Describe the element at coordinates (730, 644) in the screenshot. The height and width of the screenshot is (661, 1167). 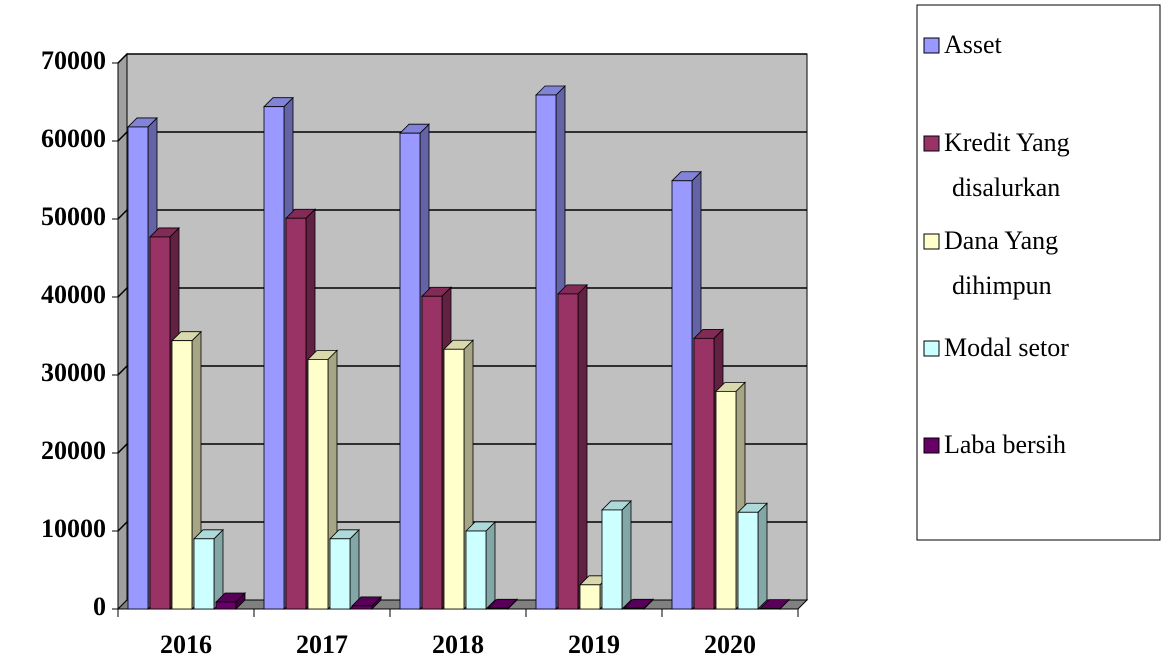
I see `x-tick-label: 2020` at that location.